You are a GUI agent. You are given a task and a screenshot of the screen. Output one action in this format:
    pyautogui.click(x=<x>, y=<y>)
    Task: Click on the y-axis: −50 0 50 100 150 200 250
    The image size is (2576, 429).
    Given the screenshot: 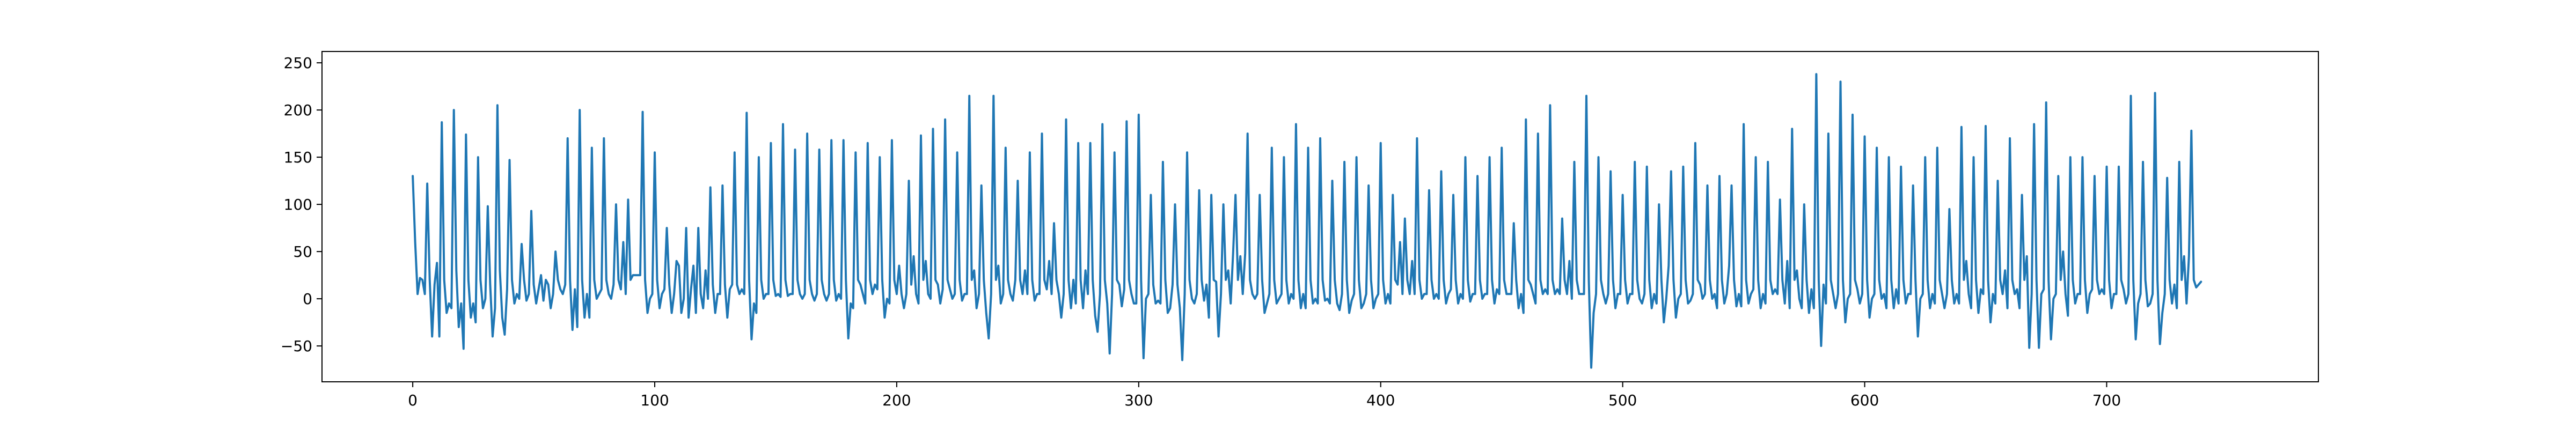 What is the action you would take?
    pyautogui.click(x=301, y=204)
    